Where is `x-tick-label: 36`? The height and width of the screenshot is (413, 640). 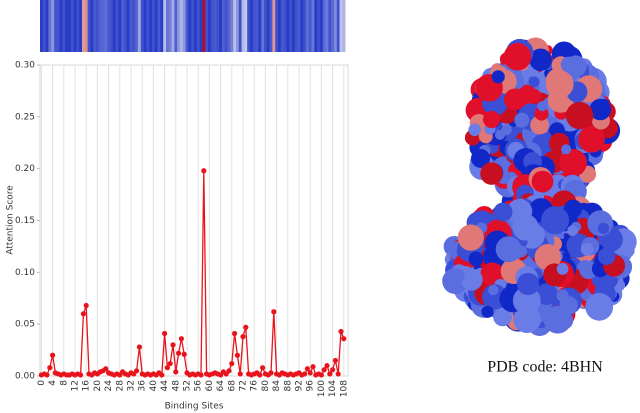
x-tick-label: 36 is located at coordinates (143, 386).